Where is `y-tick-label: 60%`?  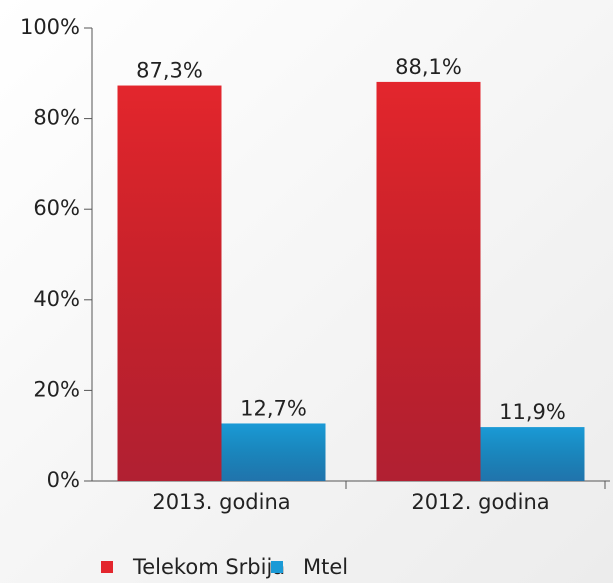 y-tick-label: 60% is located at coordinates (56, 208).